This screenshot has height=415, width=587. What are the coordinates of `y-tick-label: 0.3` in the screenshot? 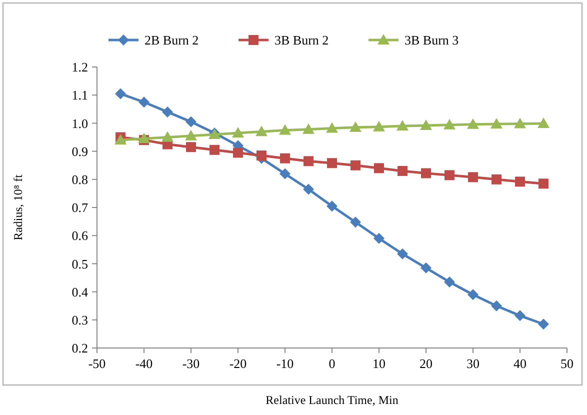 It's located at (80, 320).